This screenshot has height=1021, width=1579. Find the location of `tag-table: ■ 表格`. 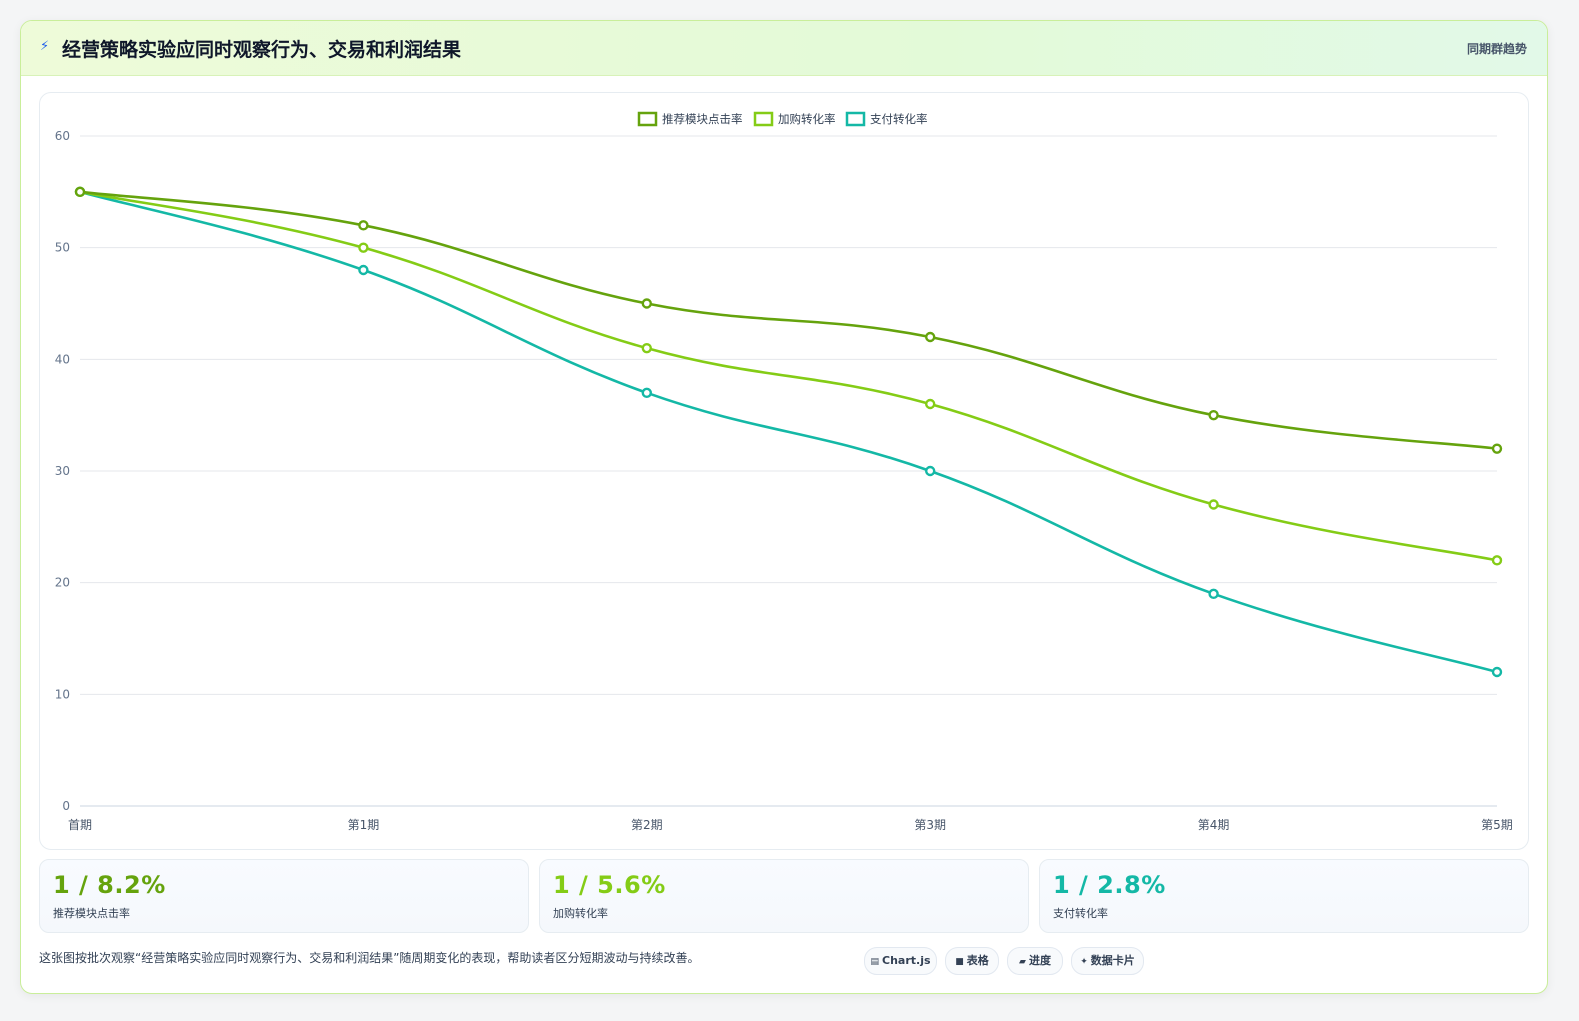

tag-table: ■ 表格 is located at coordinates (972, 961).